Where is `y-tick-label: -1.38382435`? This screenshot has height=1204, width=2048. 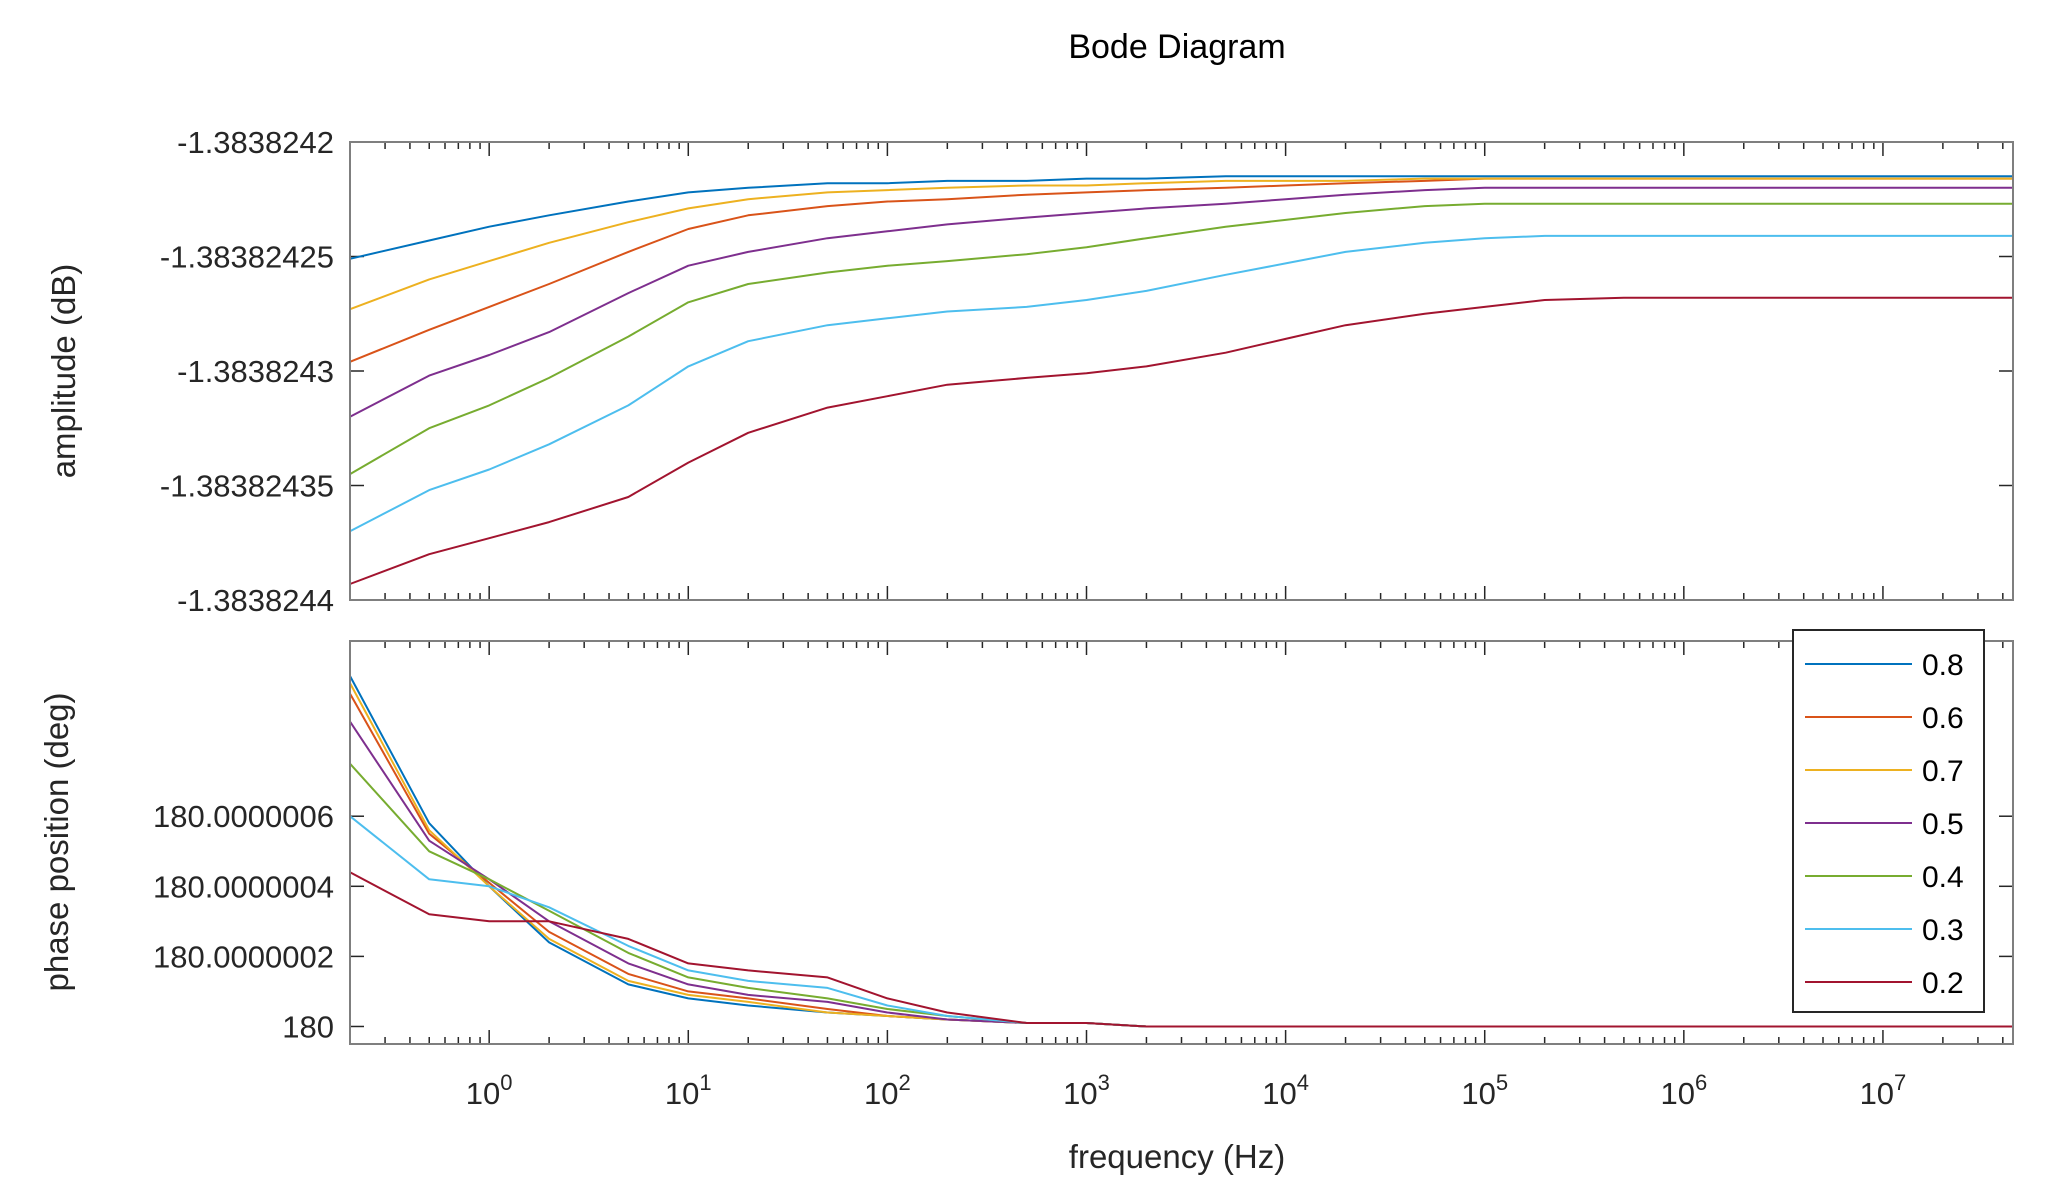
y-tick-label: -1.38382435 is located at coordinates (247, 486).